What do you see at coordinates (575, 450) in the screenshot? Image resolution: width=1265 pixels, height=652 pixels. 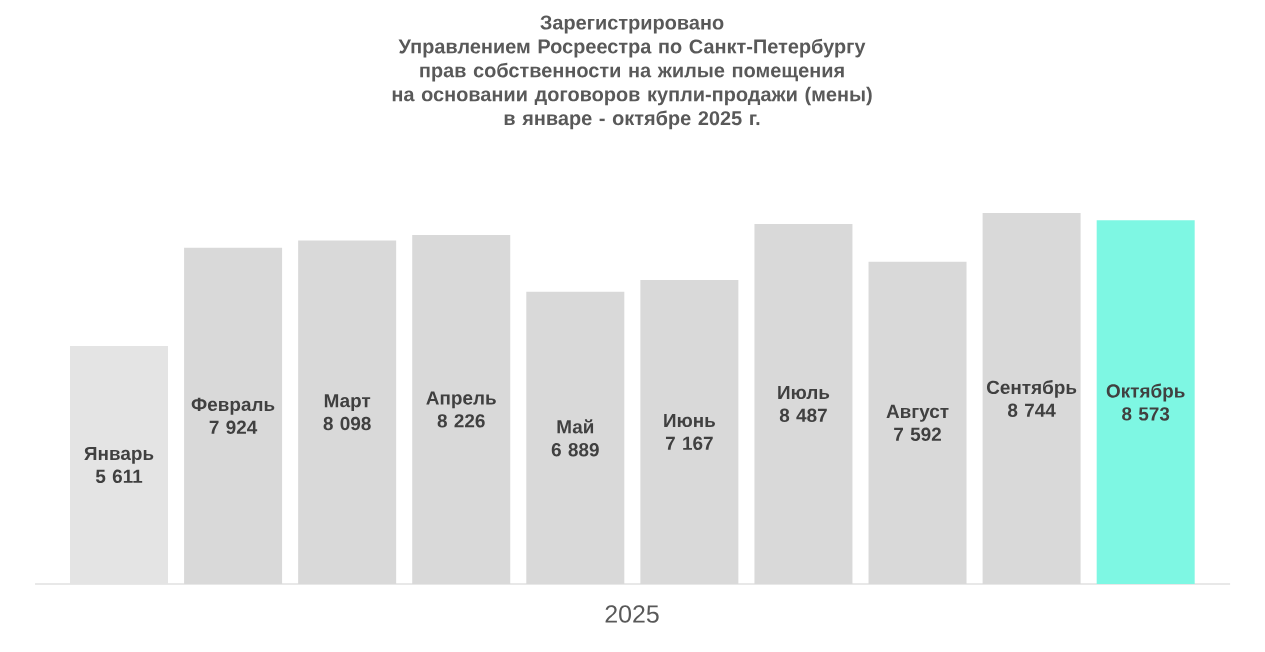 I see `data-label: 6 889` at bounding box center [575, 450].